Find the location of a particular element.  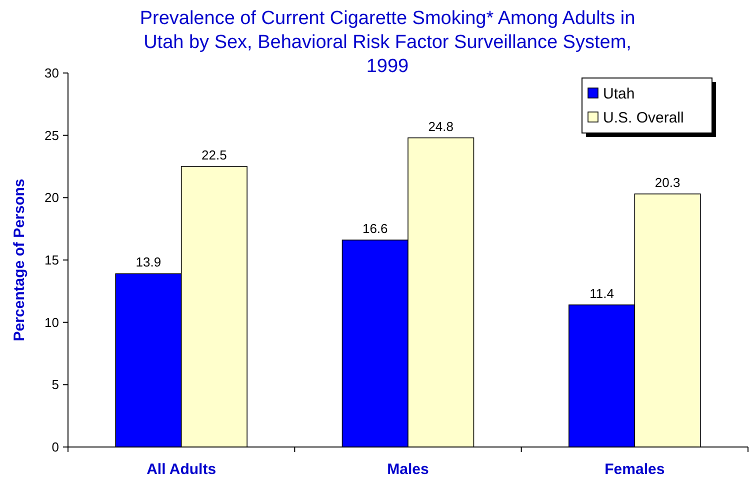

y-axis-title: Percentage of Persons is located at coordinates (19, 260).